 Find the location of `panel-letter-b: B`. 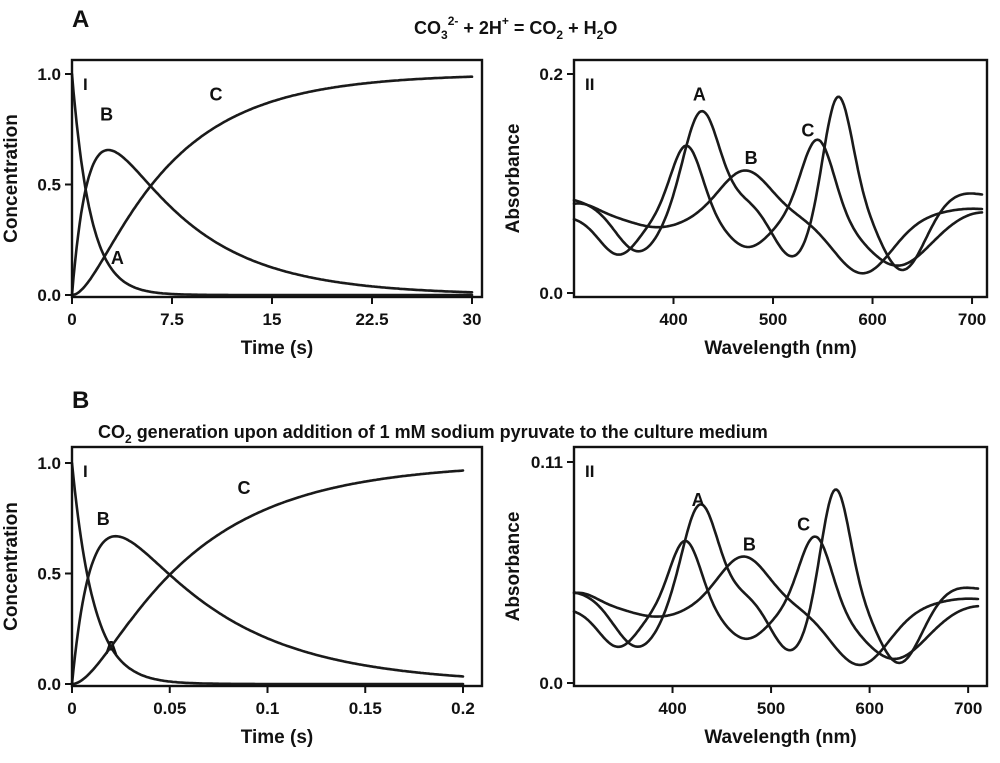

panel-letter-b: B is located at coordinates (80, 400).